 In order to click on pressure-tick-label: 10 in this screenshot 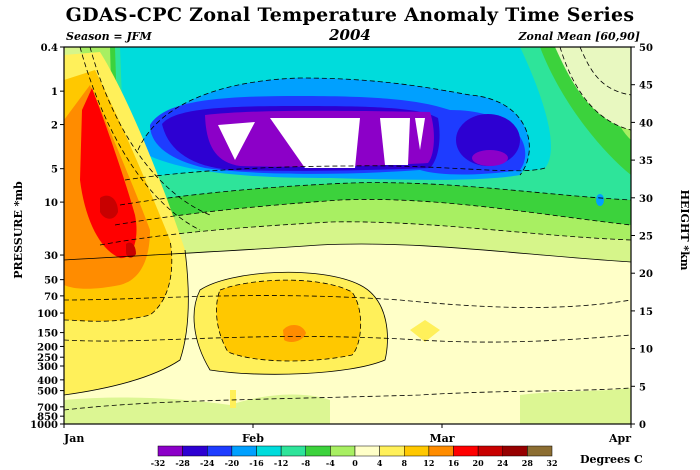, I will do `click(51, 203)`.